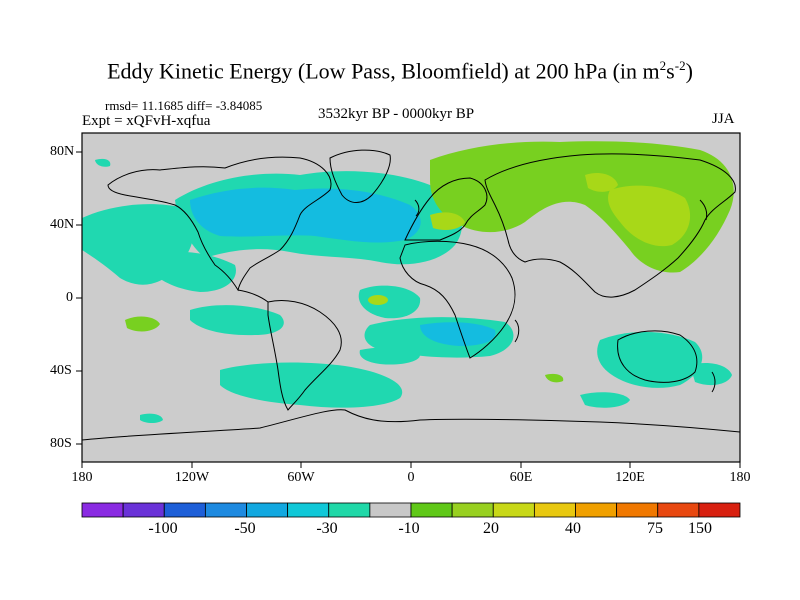  I want to click on field-central-asia, so click(601, 182).